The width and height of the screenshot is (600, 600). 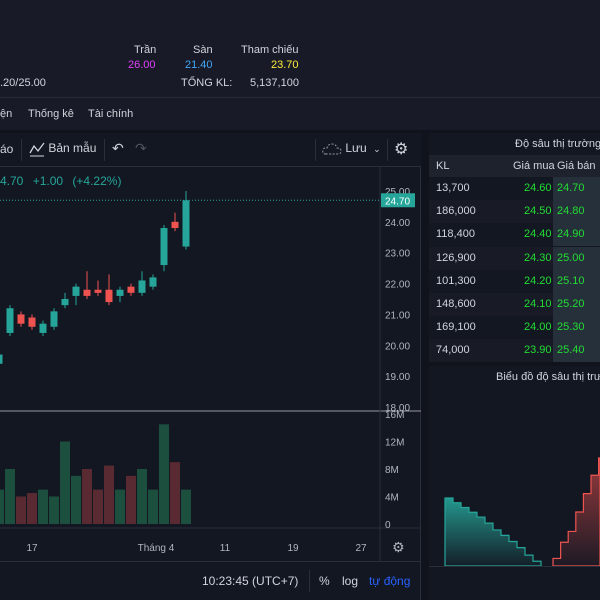 What do you see at coordinates (401, 149) in the screenshot?
I see `settings-gear-icon: ⚙` at bounding box center [401, 149].